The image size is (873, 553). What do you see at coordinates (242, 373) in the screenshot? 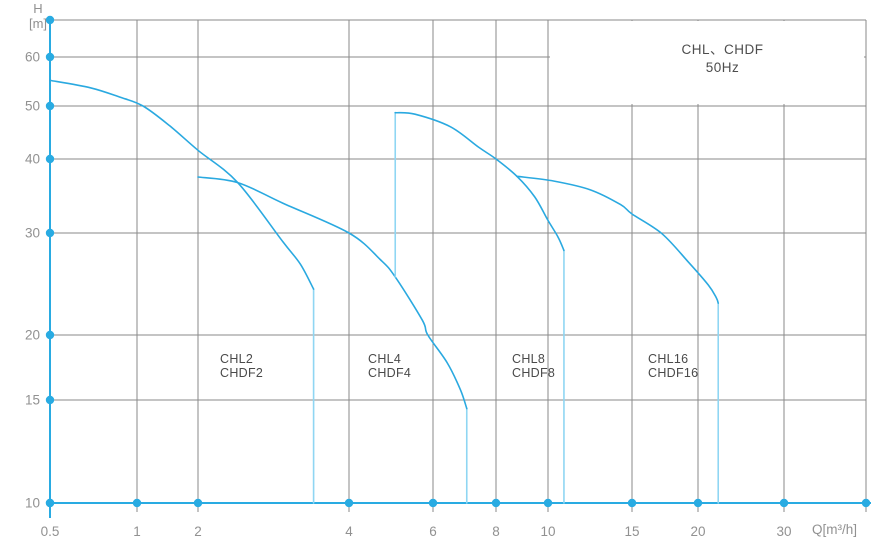
I see `curve-label-line: CHDF2` at bounding box center [242, 373].